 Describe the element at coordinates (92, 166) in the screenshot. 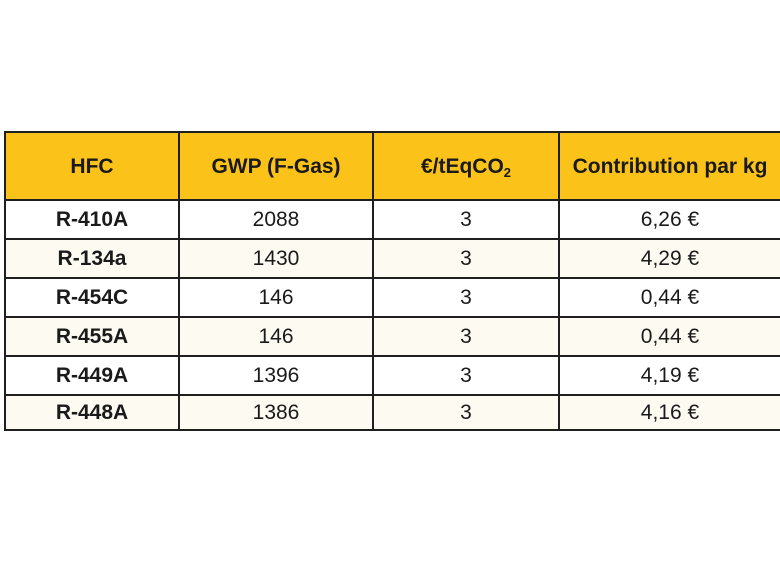

I see `header-hfc: HFC` at that location.